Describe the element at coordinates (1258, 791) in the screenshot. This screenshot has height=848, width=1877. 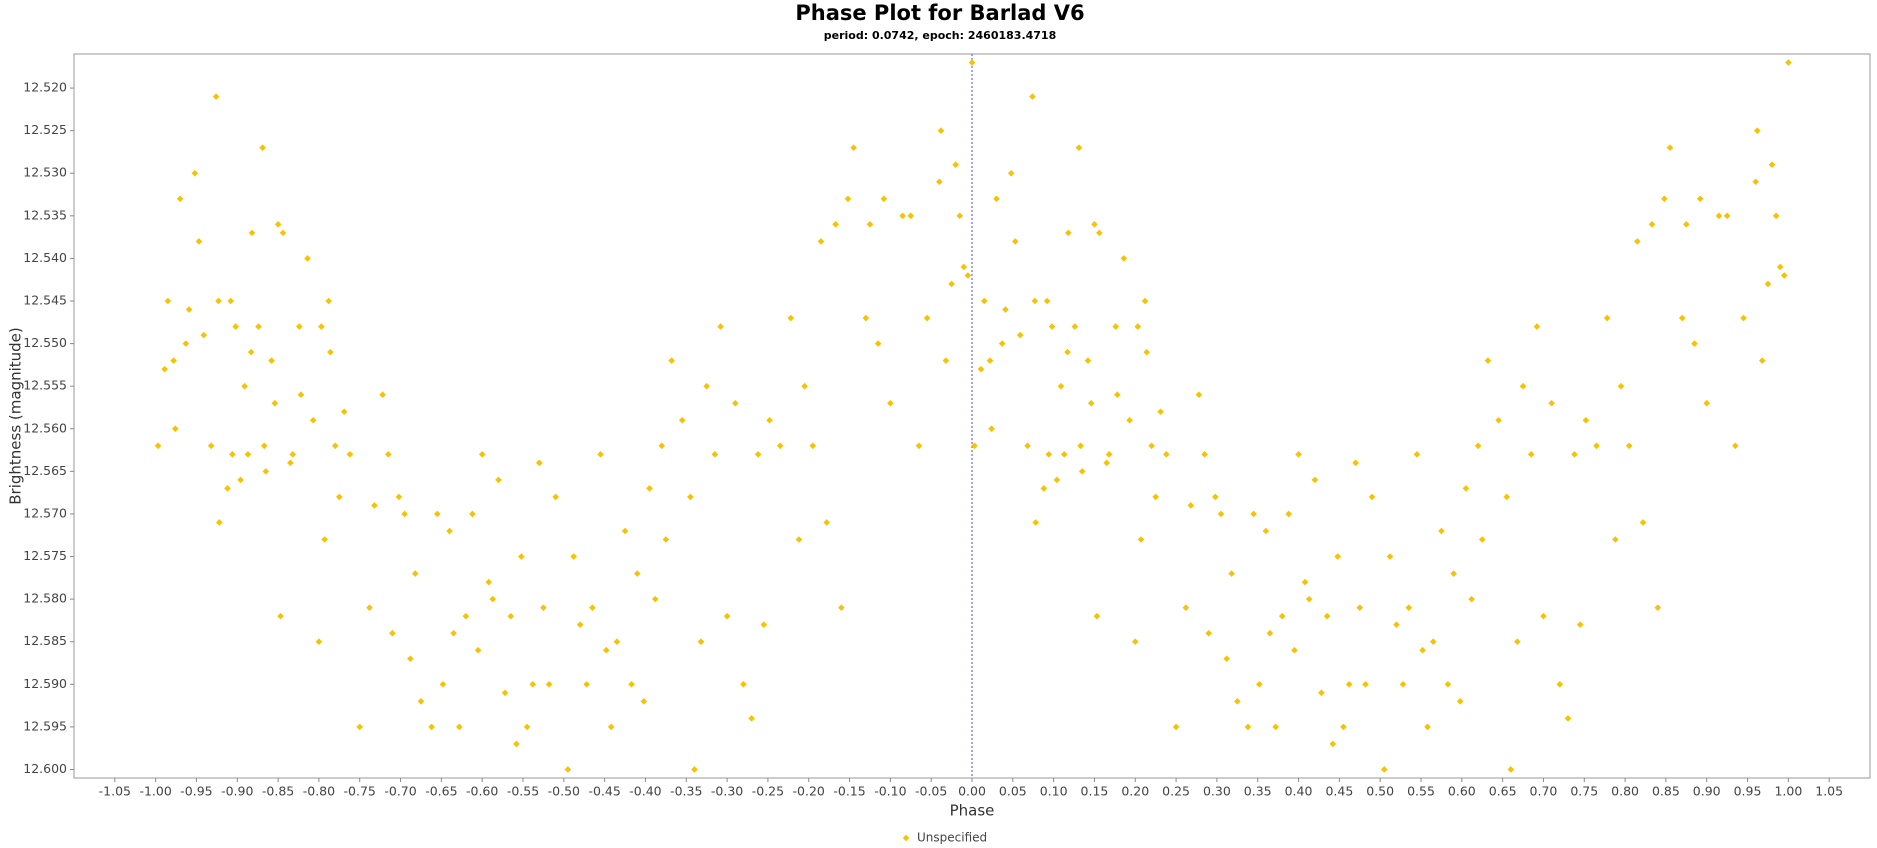
I see `x-tick-label: 0.35` at that location.